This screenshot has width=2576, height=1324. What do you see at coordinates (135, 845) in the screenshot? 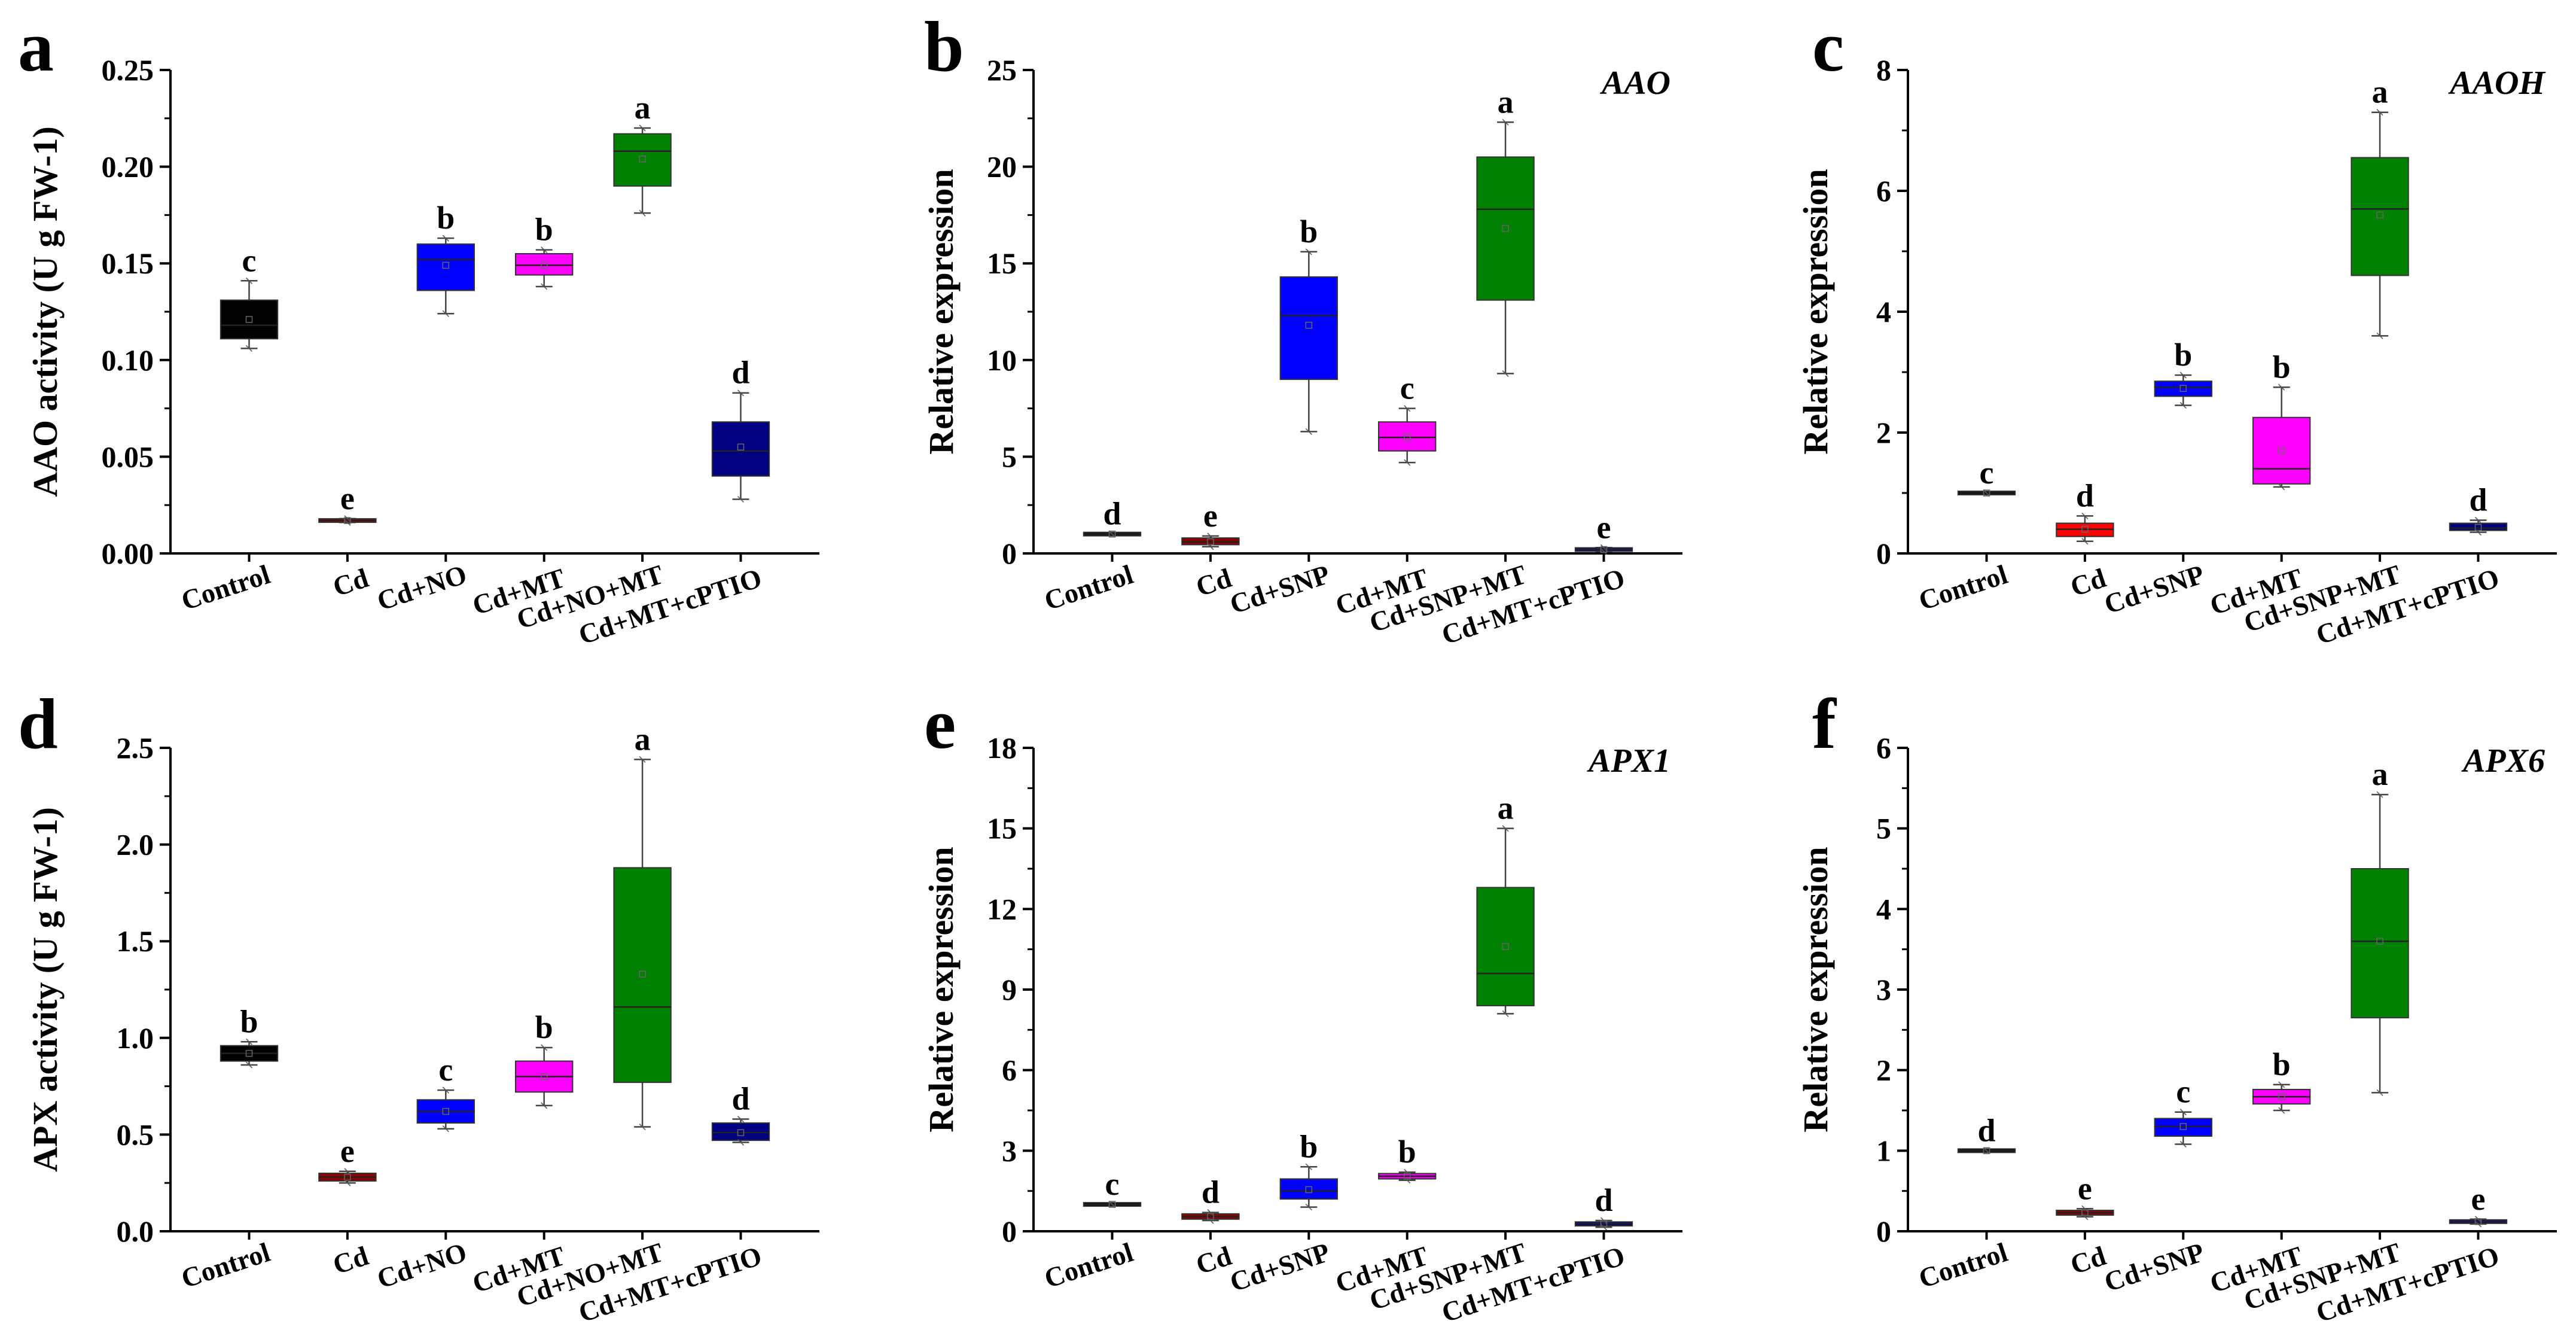
I see `y-tick-label: 2.0` at bounding box center [135, 845].